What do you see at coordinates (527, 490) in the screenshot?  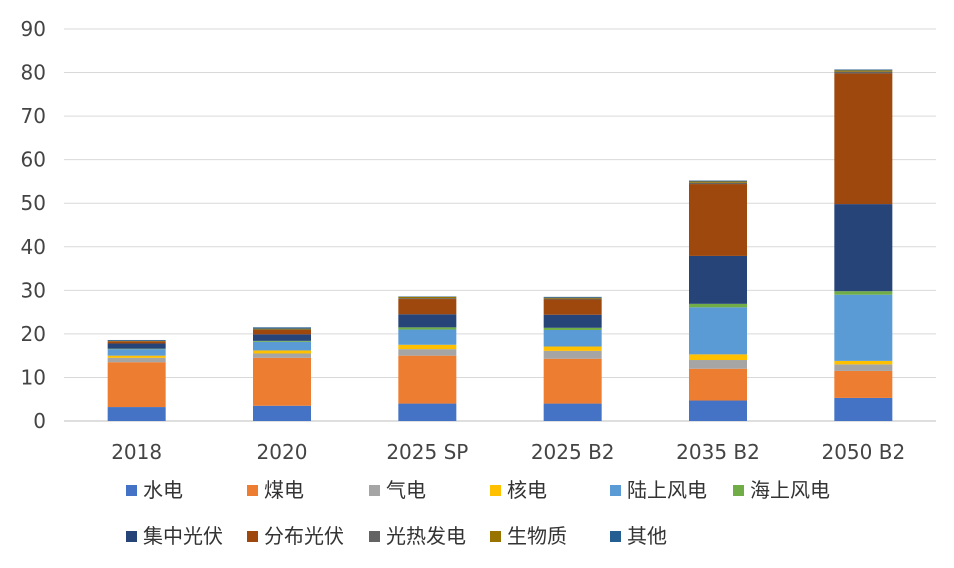 I see `legend-label: 核电` at bounding box center [527, 490].